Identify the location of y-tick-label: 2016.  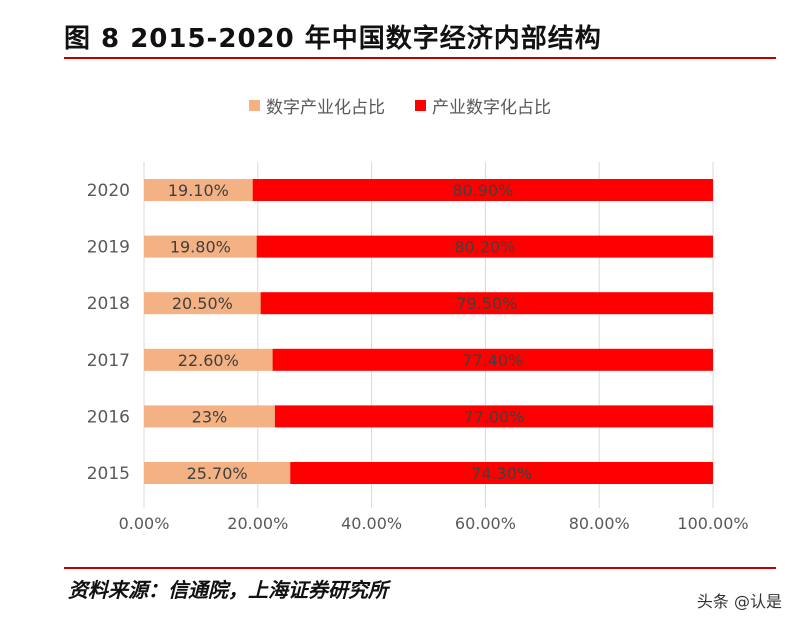
(108, 417).